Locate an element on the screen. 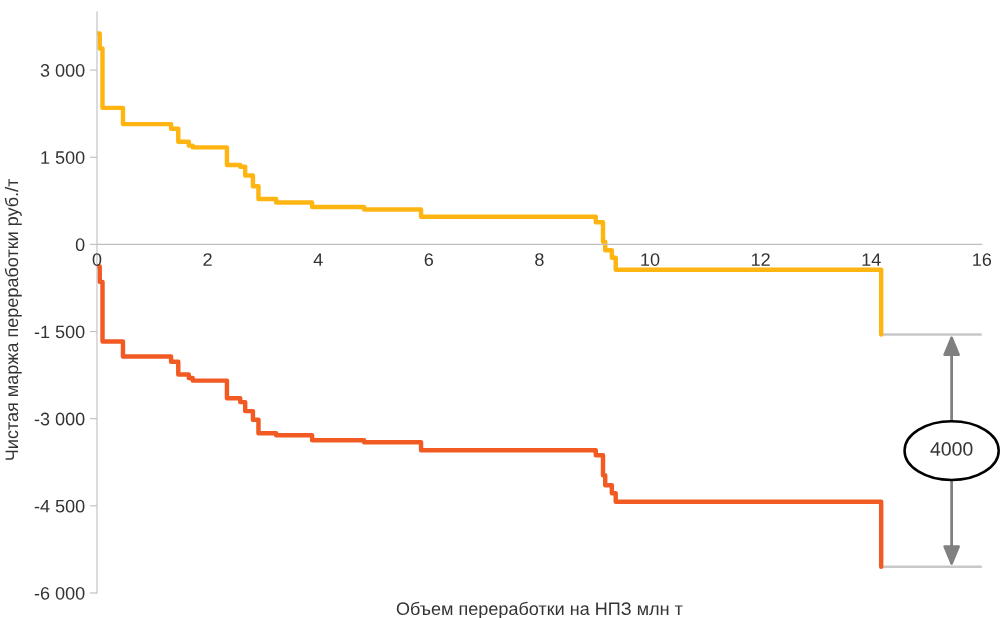 The width and height of the screenshot is (1007, 618). y-tick-label: 1 500 is located at coordinates (63, 157).